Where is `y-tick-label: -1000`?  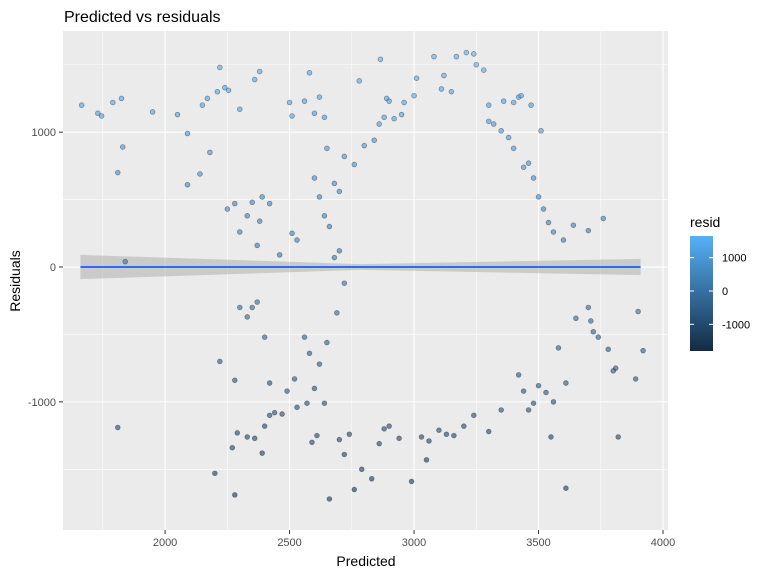 y-tick-label: -1000 is located at coordinates (42, 403).